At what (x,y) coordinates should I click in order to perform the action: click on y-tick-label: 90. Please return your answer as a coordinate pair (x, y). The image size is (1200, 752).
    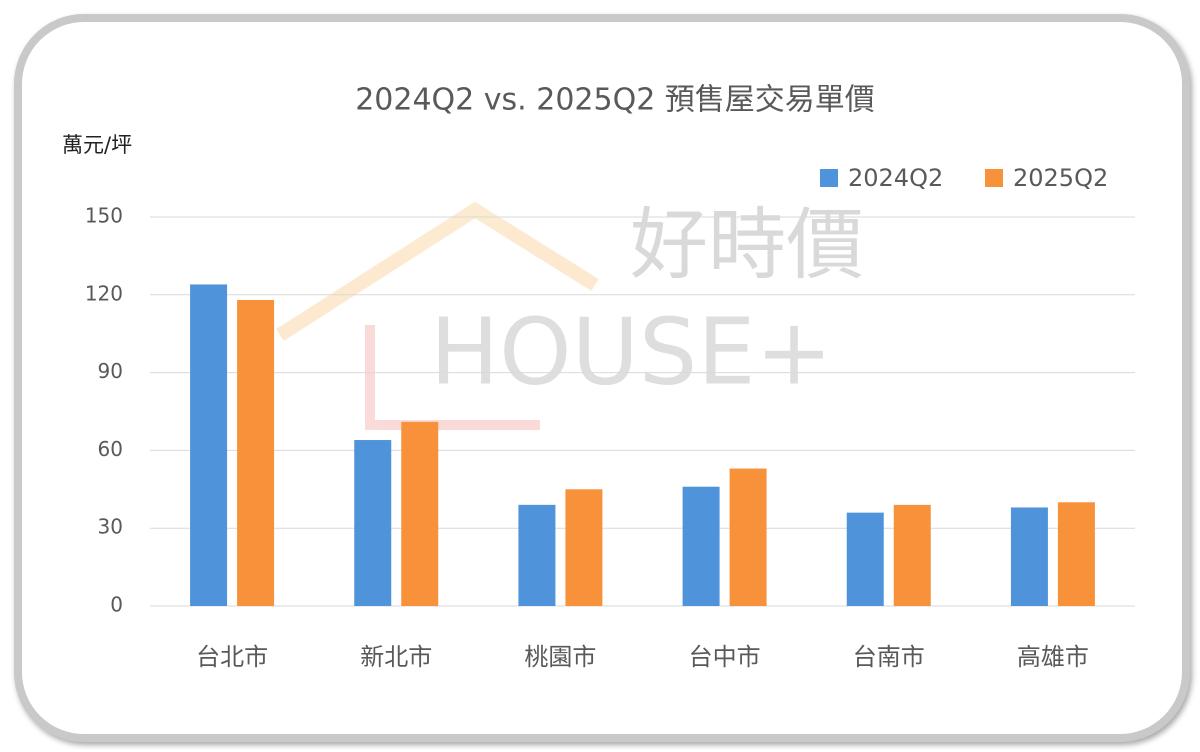
    Looking at the image, I should click on (110, 371).